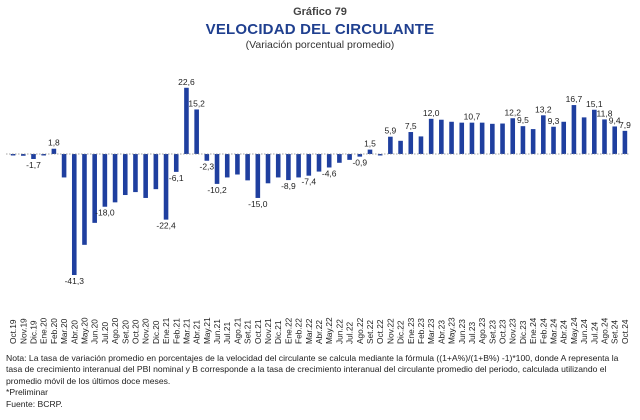 Image resolution: width=640 pixels, height=420 pixels. What do you see at coordinates (462, 331) in the screenshot?
I see `x-tick-label: Jun.23` at bounding box center [462, 331].